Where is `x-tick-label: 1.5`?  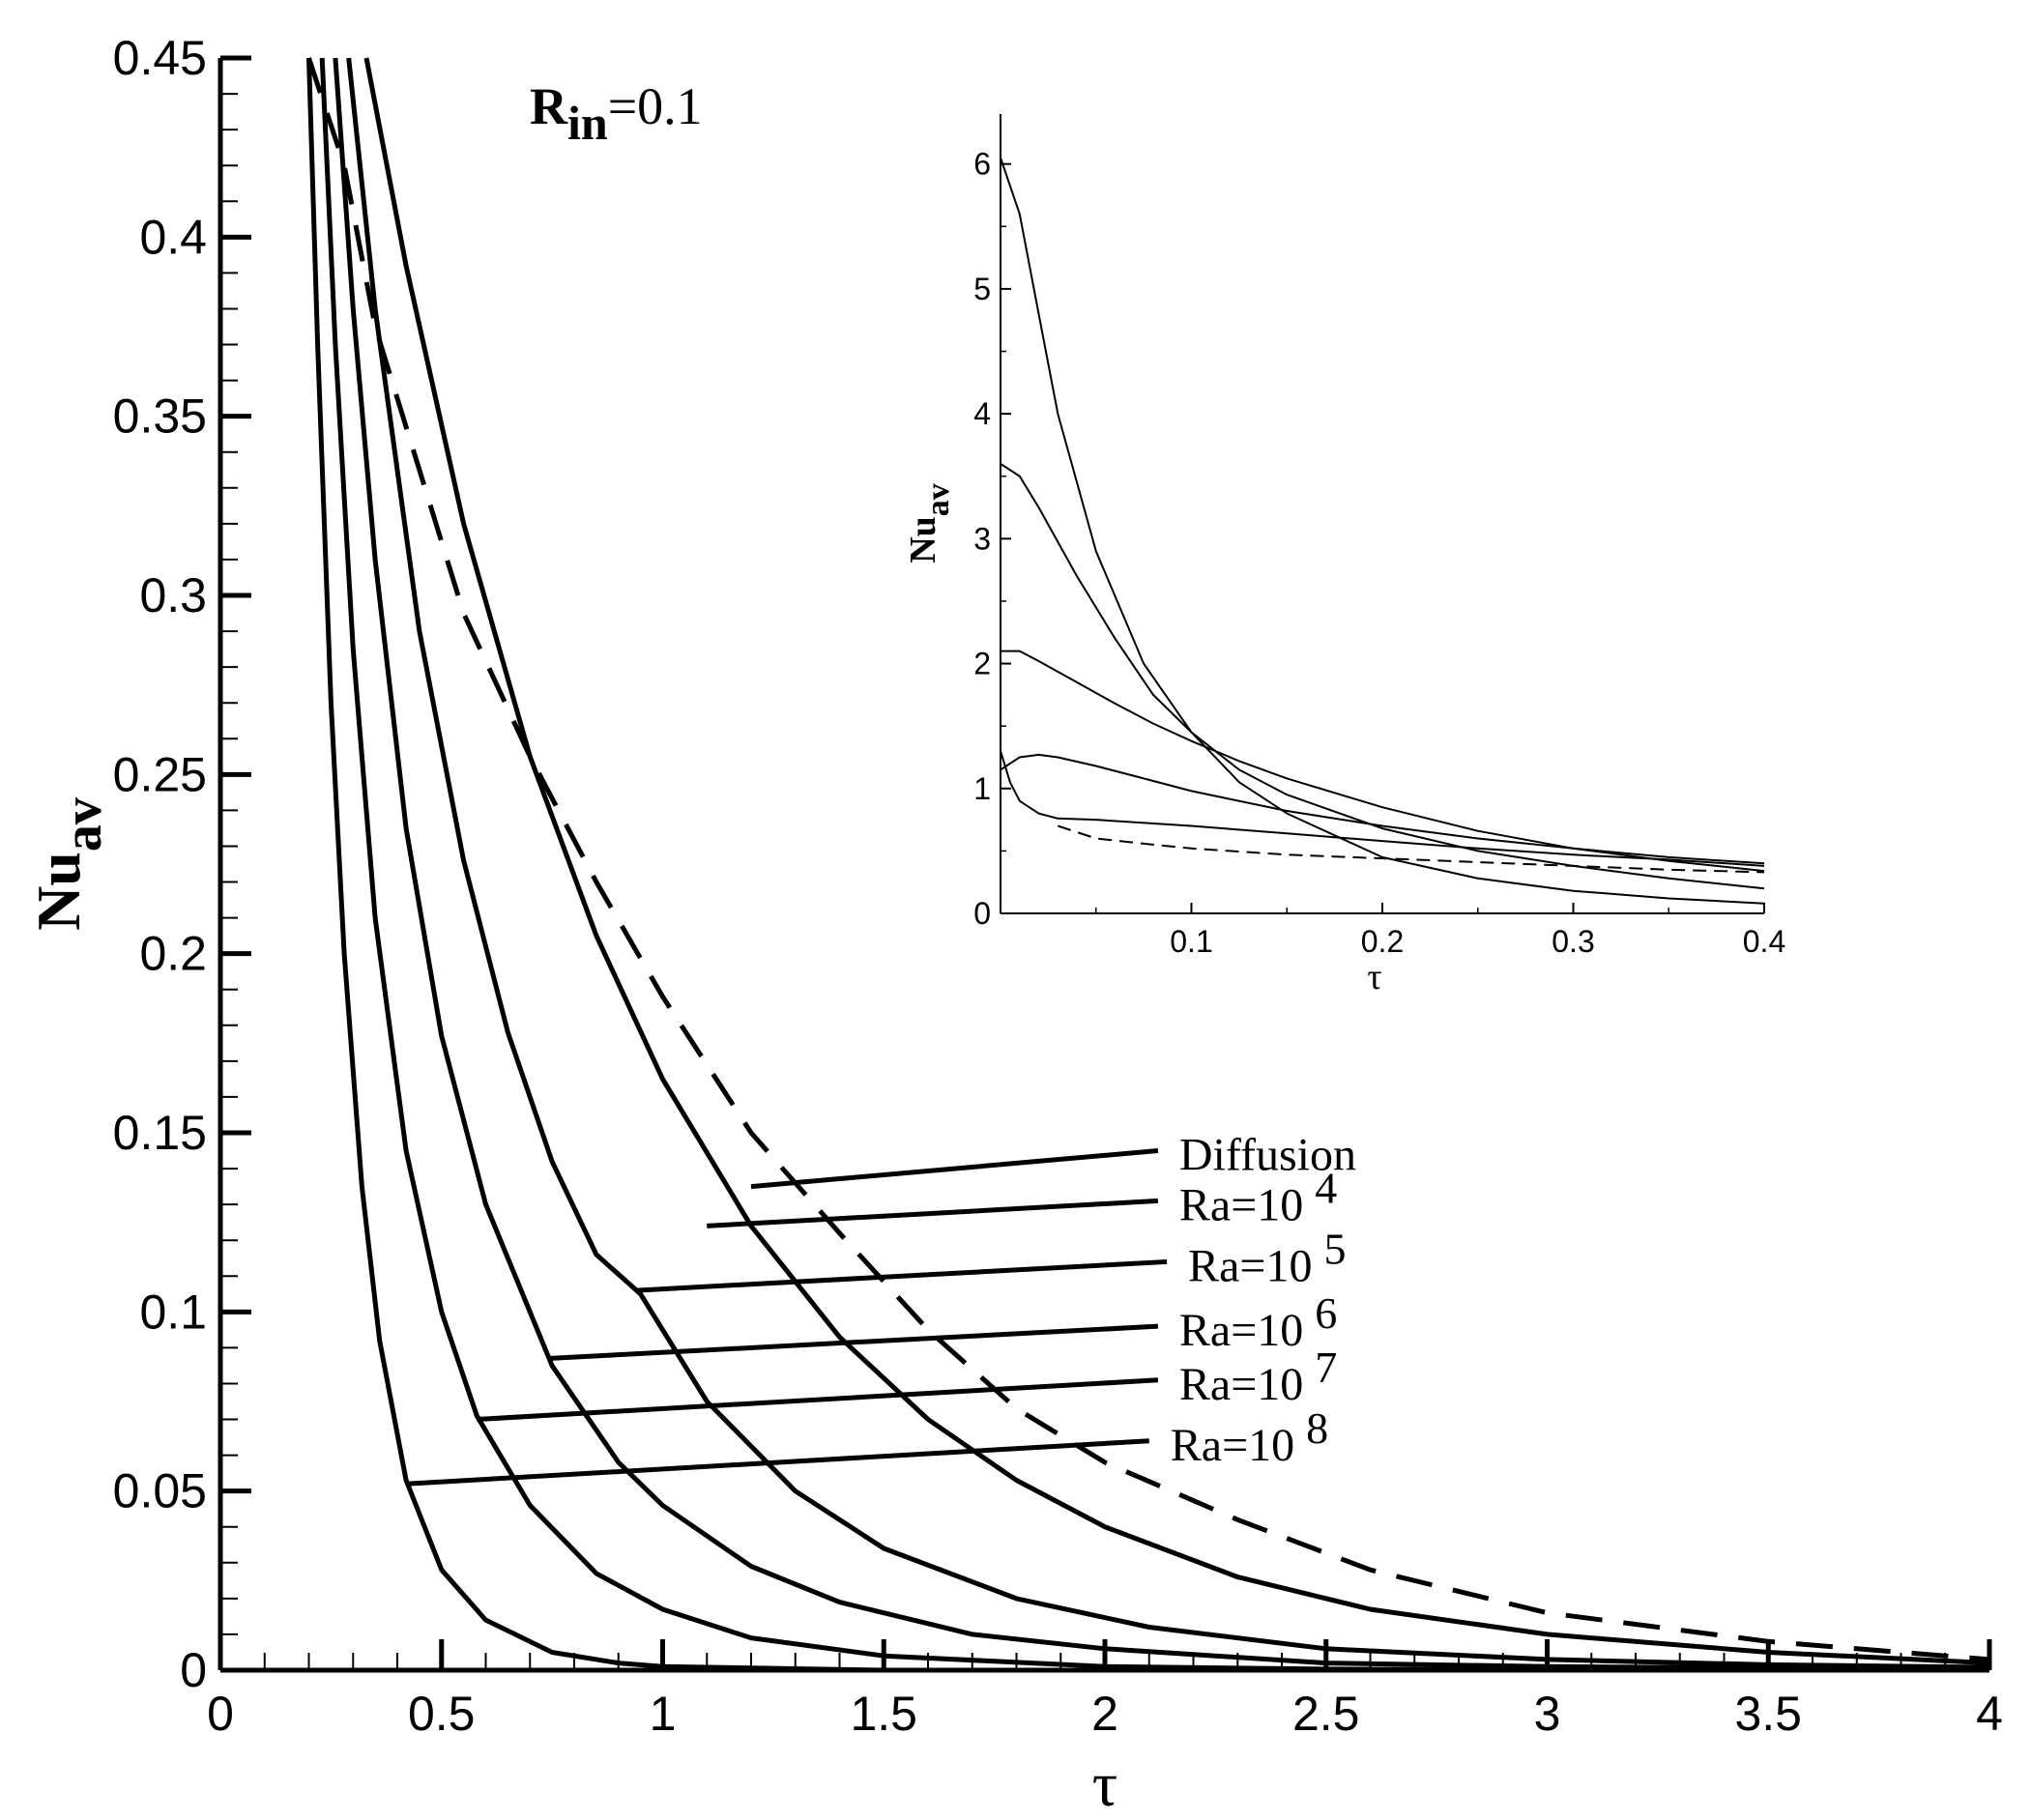
x-tick-label: 1.5 is located at coordinates (883, 1714).